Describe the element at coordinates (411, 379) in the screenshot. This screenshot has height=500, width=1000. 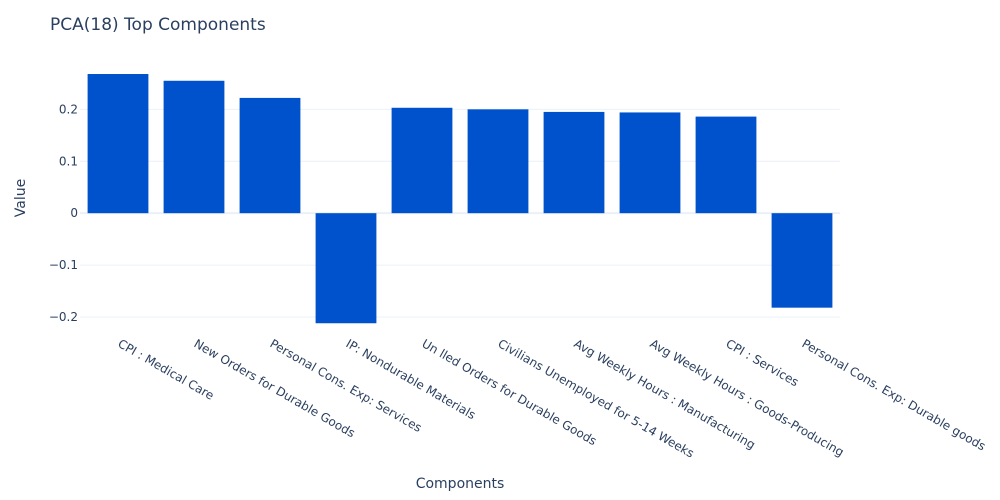
I see `x-tick-label: IP: Nondurable Materials` at that location.